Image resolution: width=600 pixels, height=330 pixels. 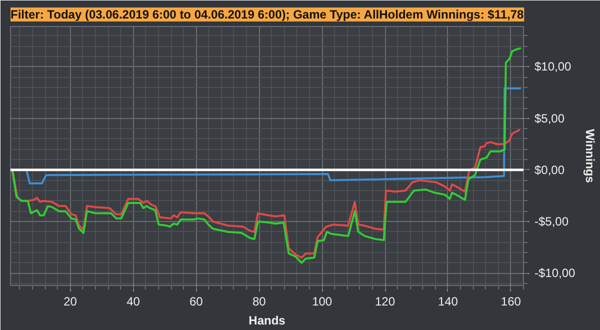 I want to click on x-tick-label: 100, so click(x=322, y=301).